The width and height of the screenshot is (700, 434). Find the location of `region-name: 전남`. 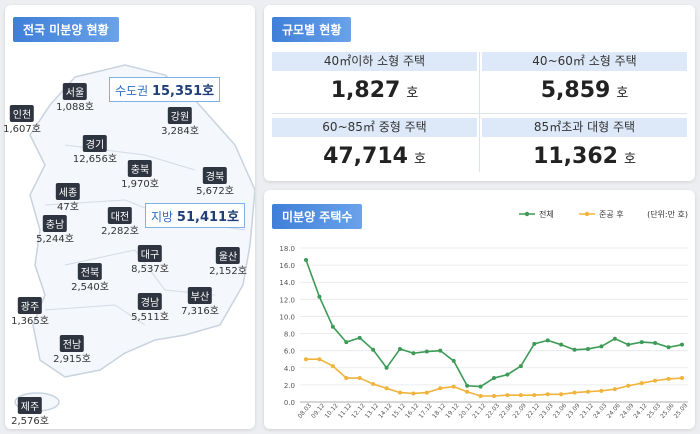

region-name: 전남 is located at coordinates (72, 343).